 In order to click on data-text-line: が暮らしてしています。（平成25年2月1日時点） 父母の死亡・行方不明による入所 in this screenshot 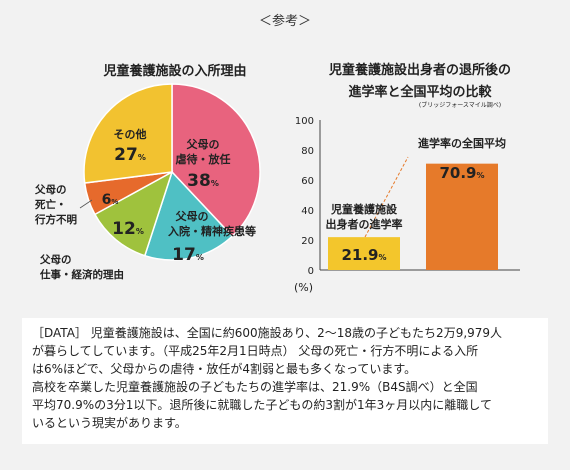, I will do `click(255, 351)`.